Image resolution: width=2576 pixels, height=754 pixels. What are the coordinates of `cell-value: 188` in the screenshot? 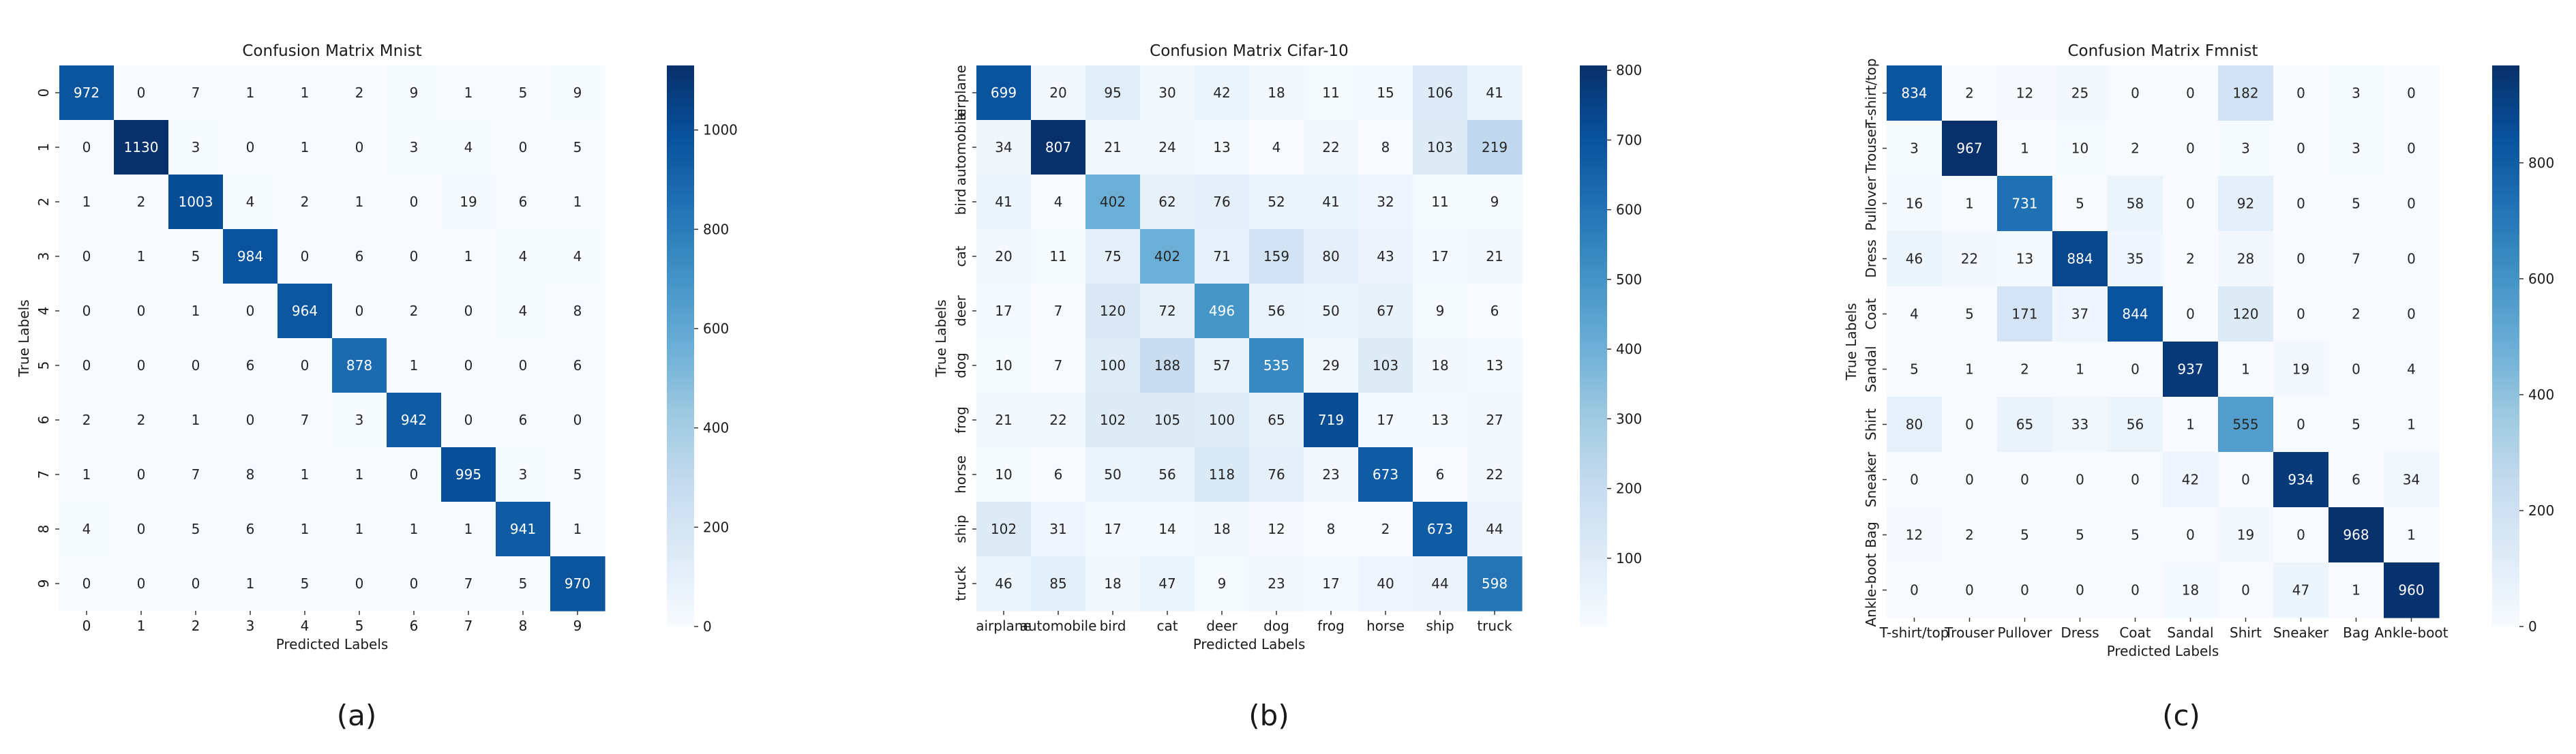 It's located at (1167, 366).